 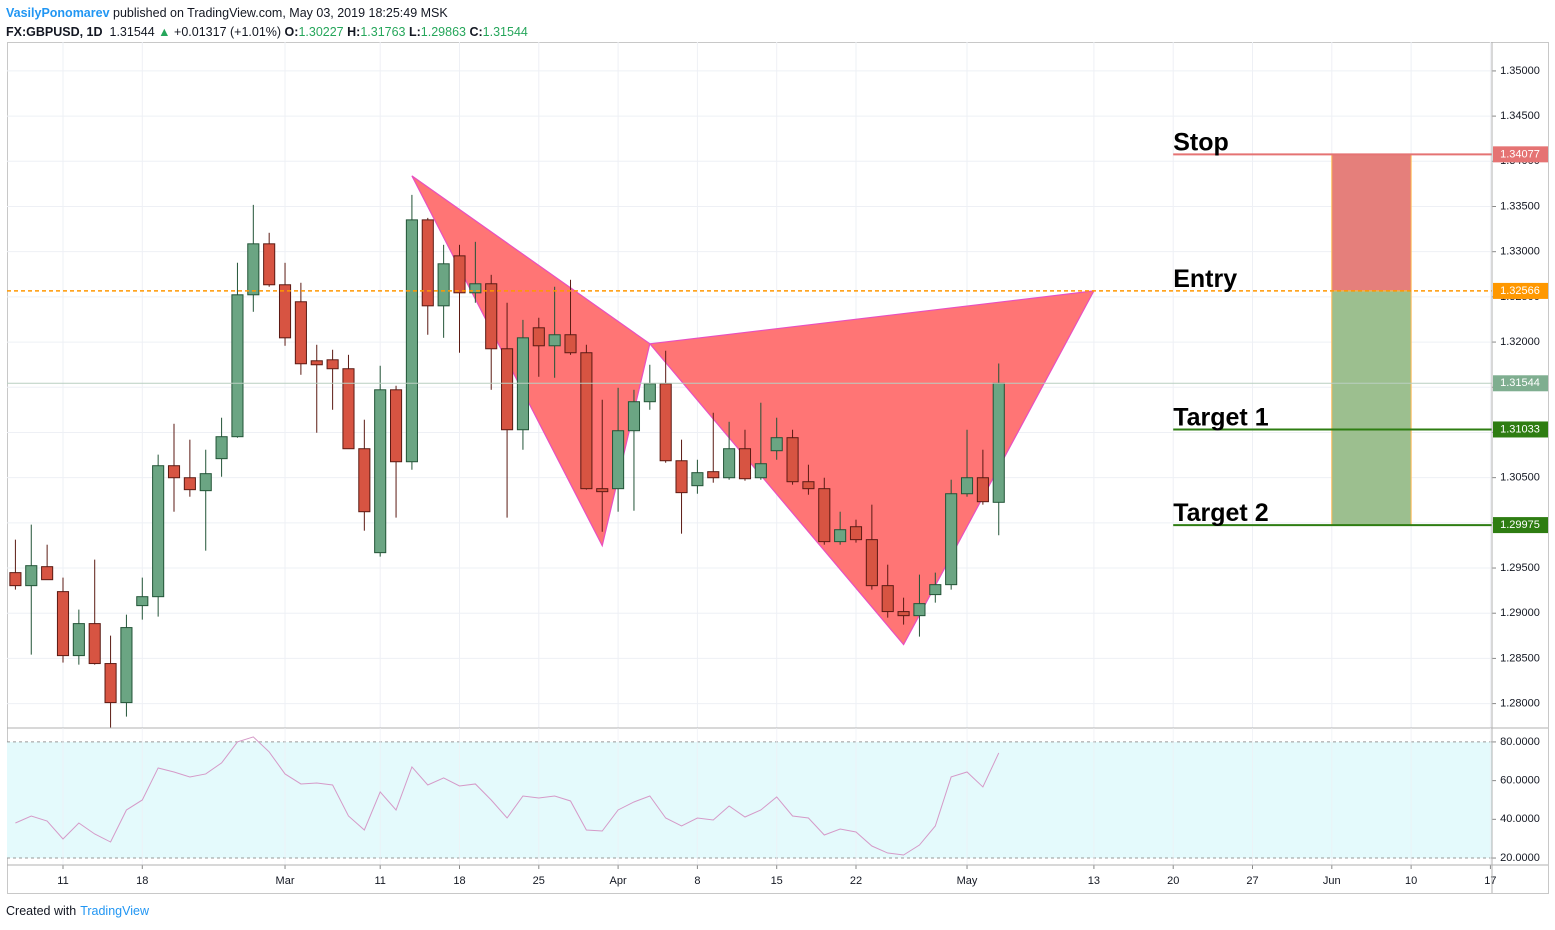 I want to click on level-price-label: 1.31033, so click(x=1520, y=429).